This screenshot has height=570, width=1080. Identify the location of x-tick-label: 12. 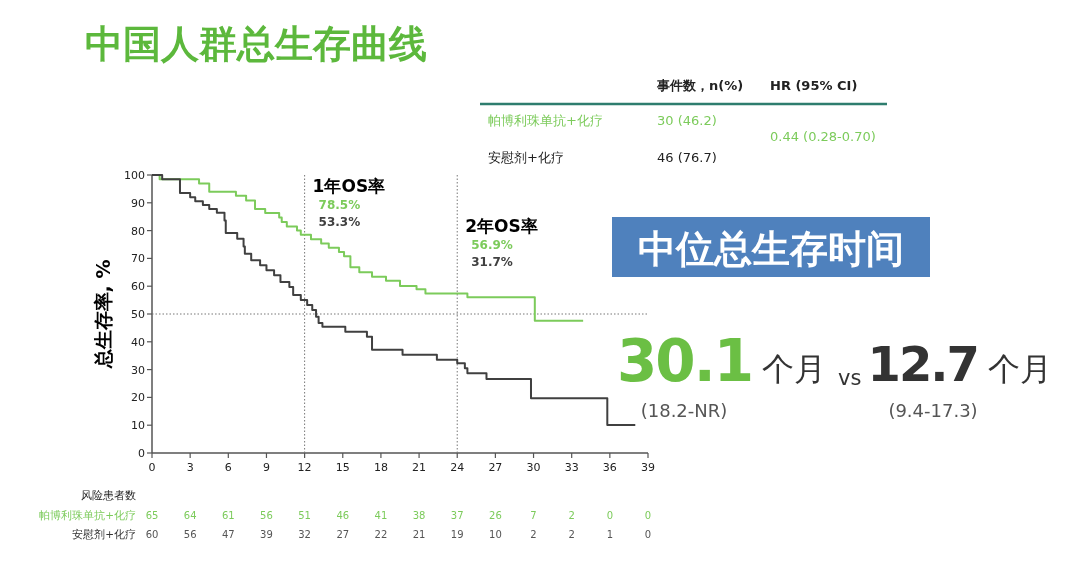
(304, 467).